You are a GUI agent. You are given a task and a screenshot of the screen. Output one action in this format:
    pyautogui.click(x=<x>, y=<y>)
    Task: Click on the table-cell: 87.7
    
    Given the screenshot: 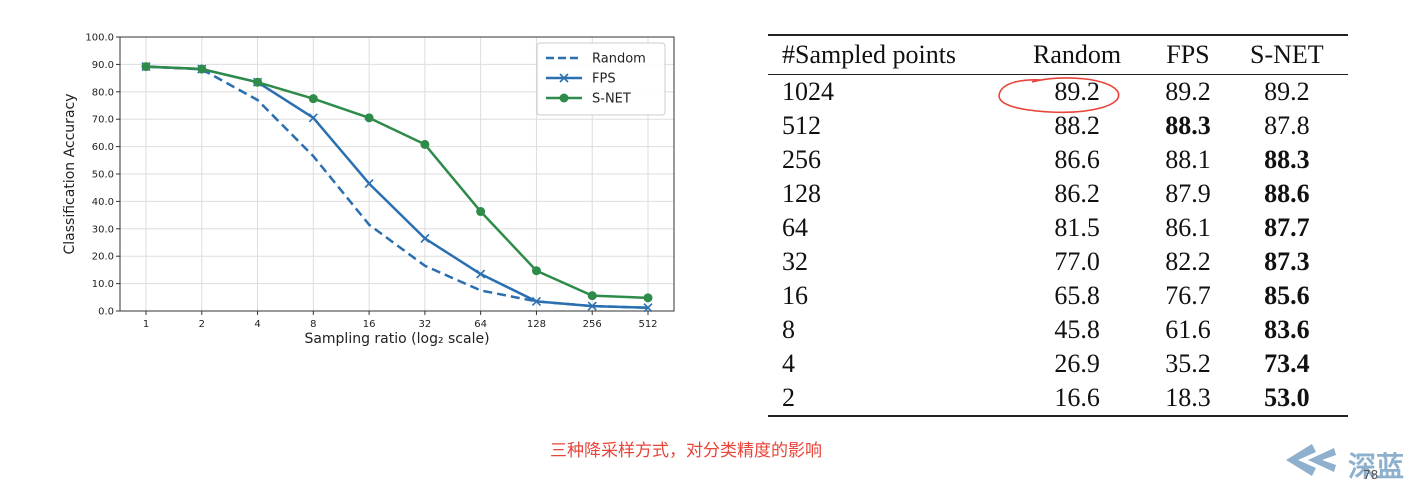 What is the action you would take?
    pyautogui.click(x=1287, y=227)
    